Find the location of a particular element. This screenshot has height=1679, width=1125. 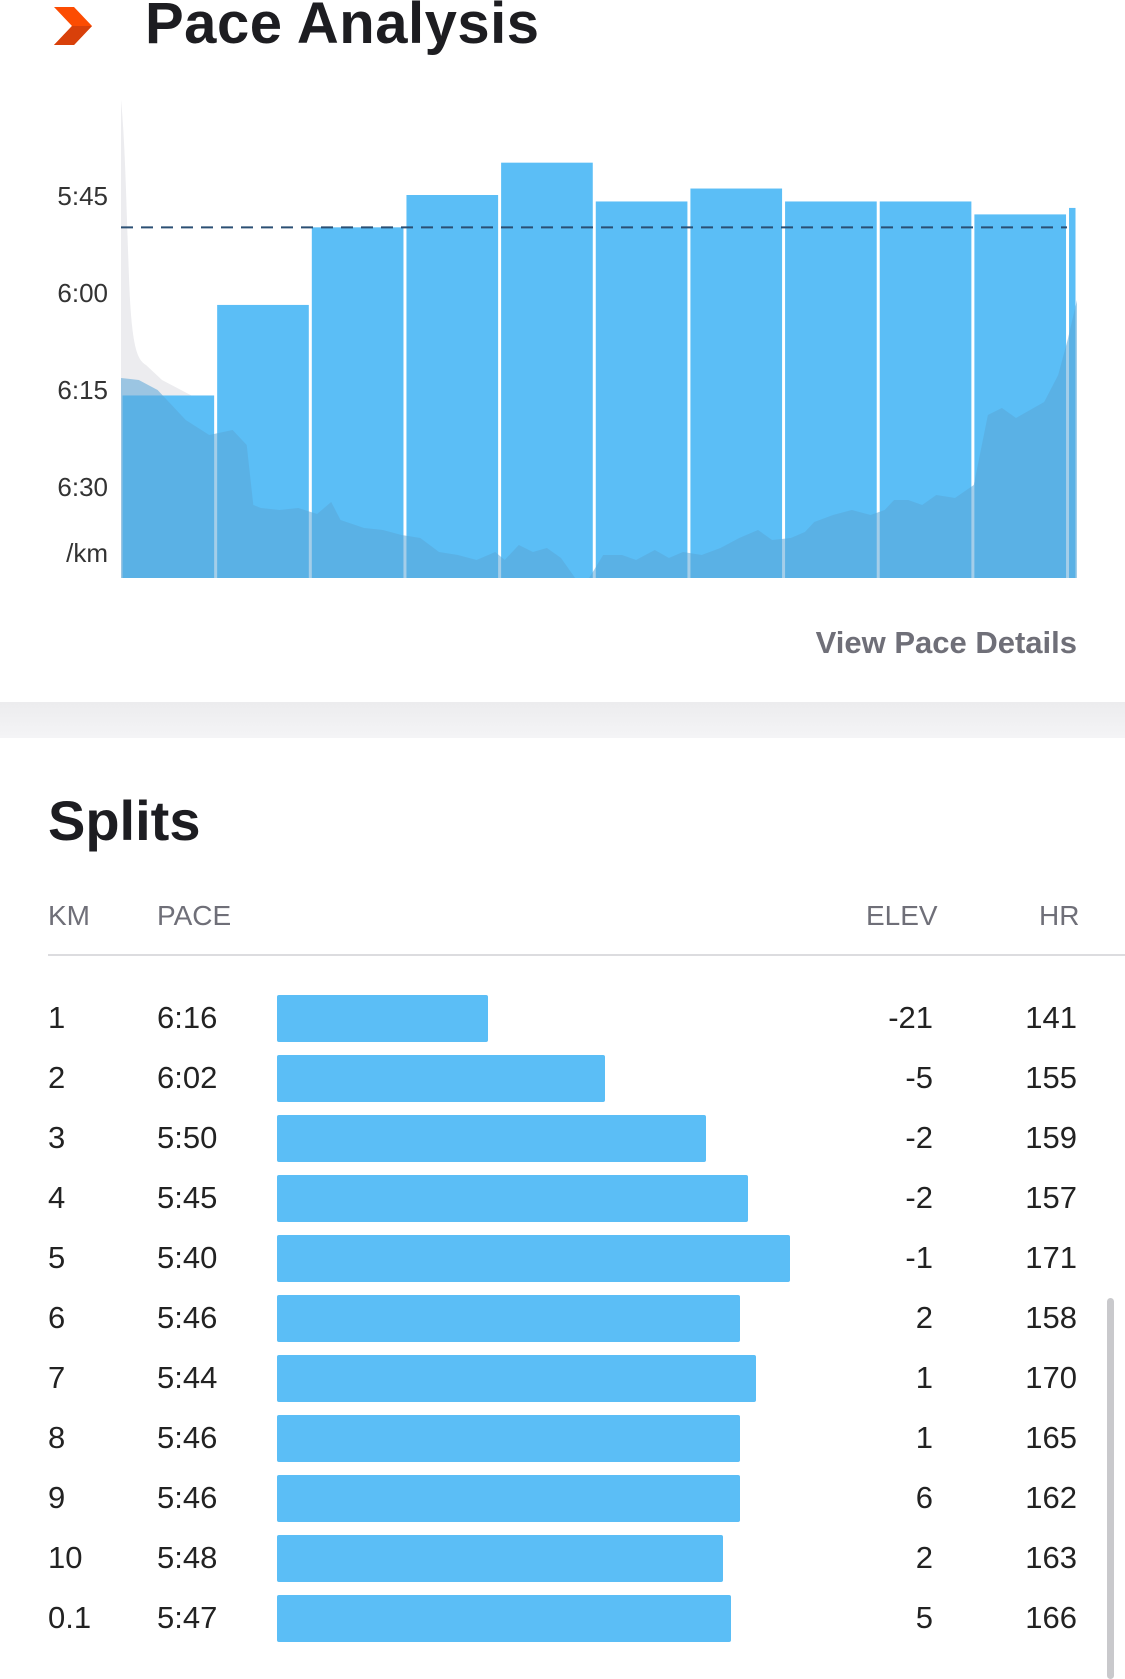

split-row: 8 5:46 1 165 is located at coordinates (562, 1443).